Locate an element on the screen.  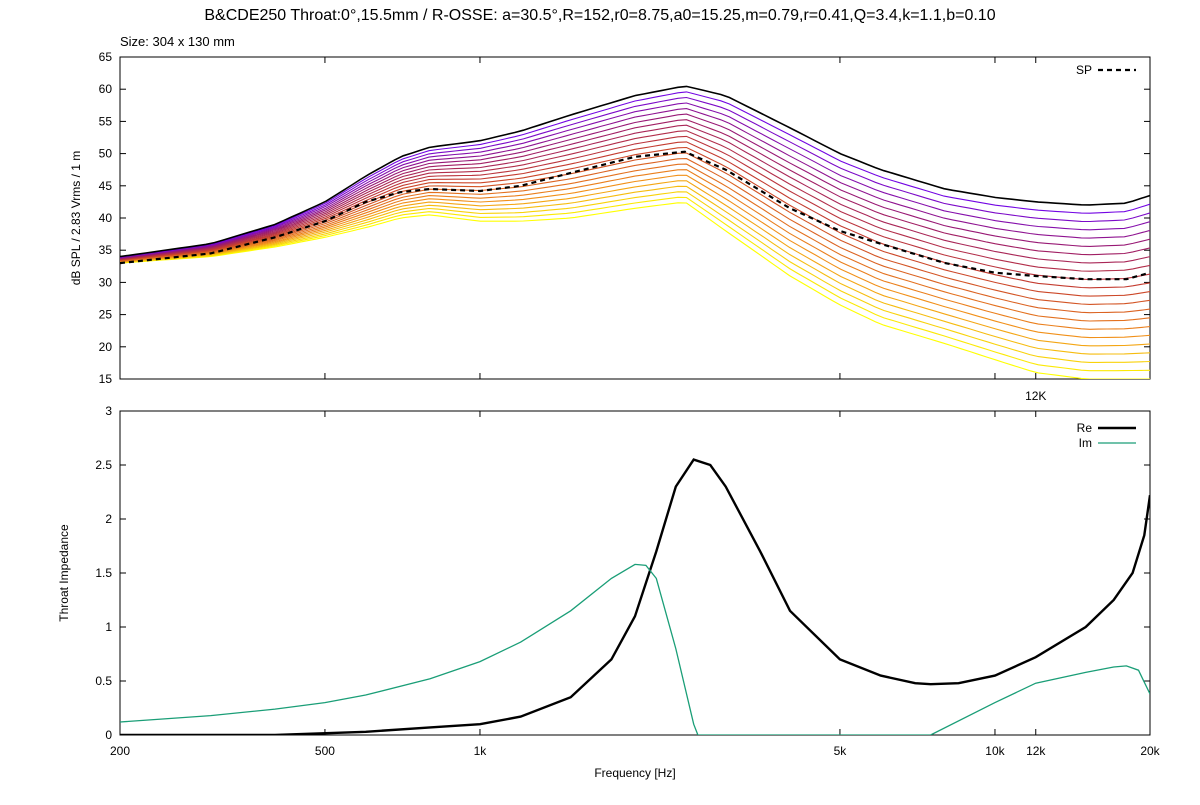
x-tick-label: 12K is located at coordinates (1035, 396).